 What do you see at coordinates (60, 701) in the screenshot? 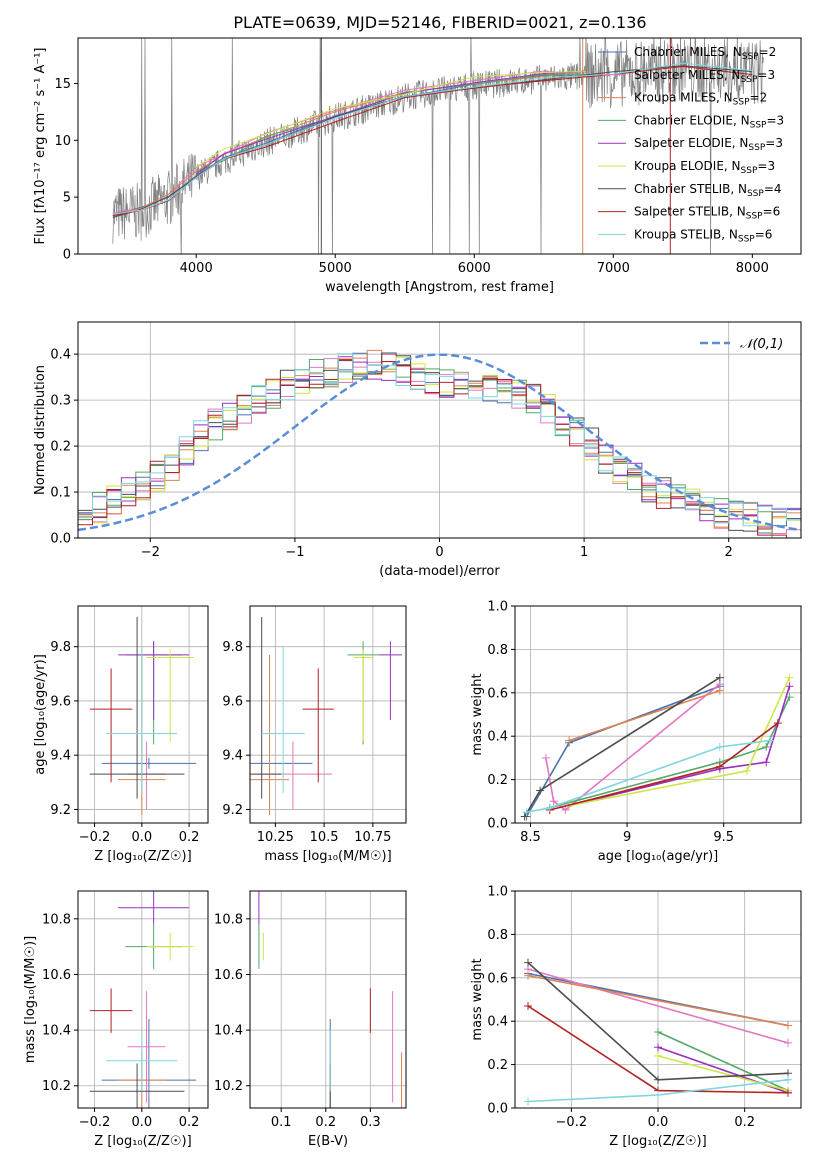
I see `y-tick-label: 9.6` at bounding box center [60, 701].